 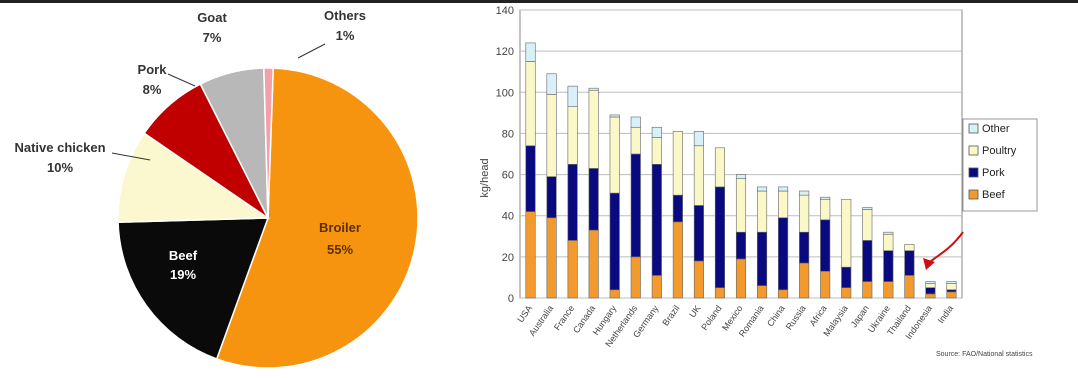 What do you see at coordinates (152, 89) in the screenshot?
I see `pie-pct-pork: 8%` at bounding box center [152, 89].